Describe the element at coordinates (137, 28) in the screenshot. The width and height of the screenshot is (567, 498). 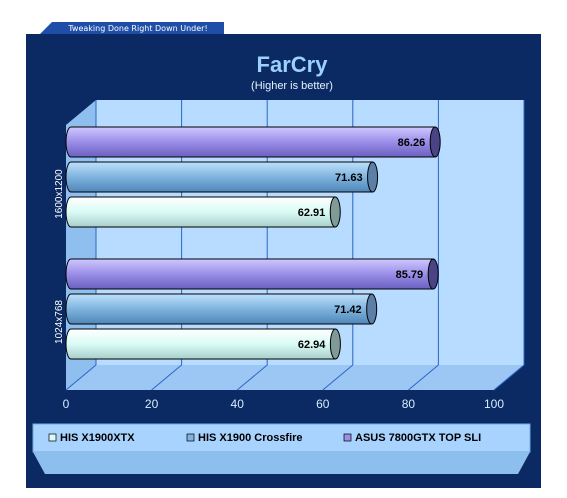
I see `banner-text: Tweaking Done Right Down Under!` at that location.